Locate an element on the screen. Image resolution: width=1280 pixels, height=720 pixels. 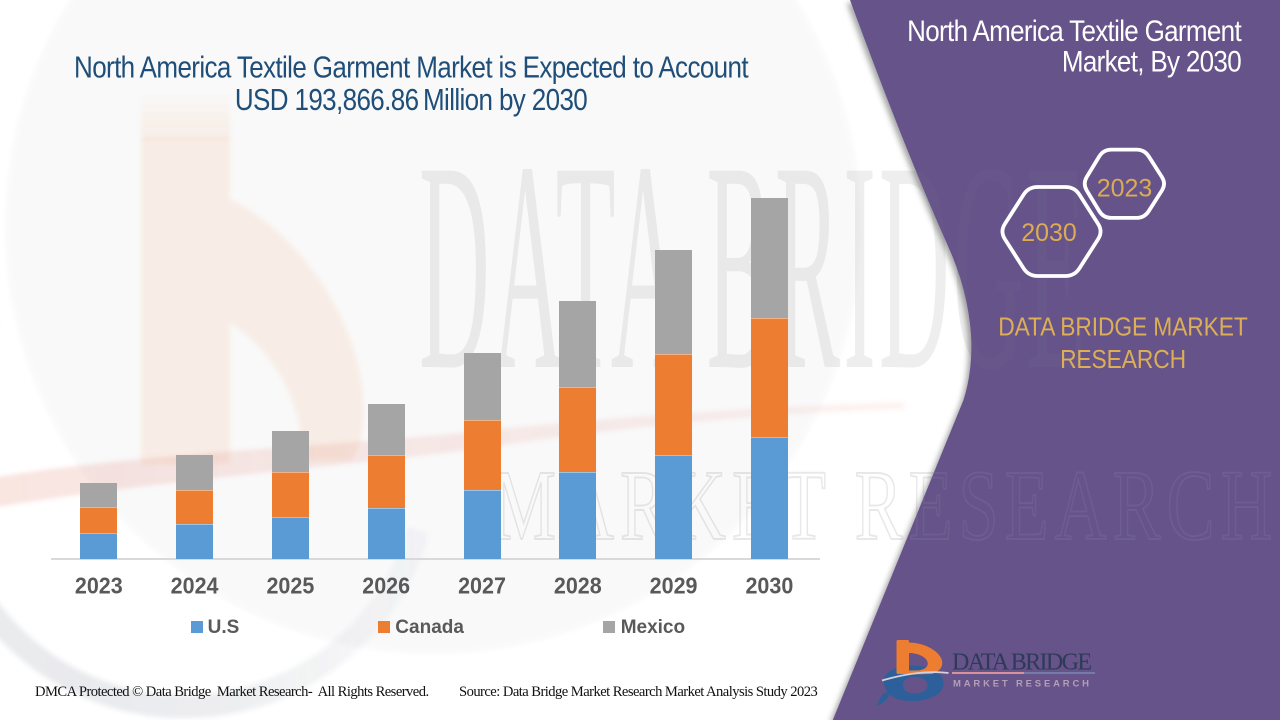
svg-text: DATA BRIDGE is located at coordinates (1022, 663).